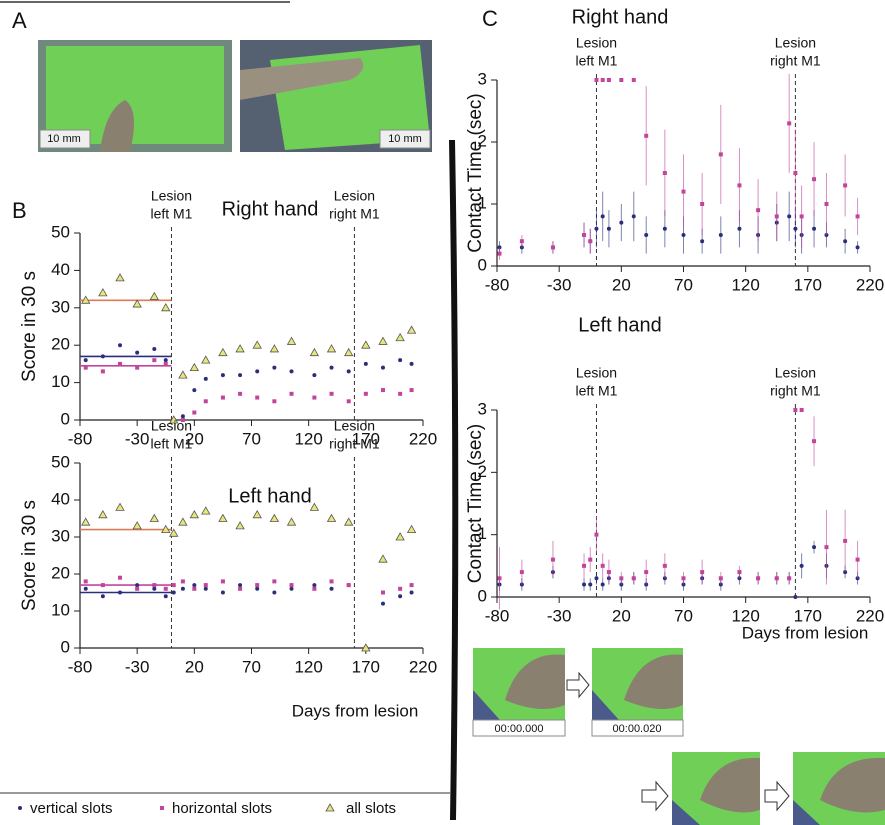  What do you see at coordinates (71, 808) in the screenshot?
I see `legend-label: vertical slots` at bounding box center [71, 808].